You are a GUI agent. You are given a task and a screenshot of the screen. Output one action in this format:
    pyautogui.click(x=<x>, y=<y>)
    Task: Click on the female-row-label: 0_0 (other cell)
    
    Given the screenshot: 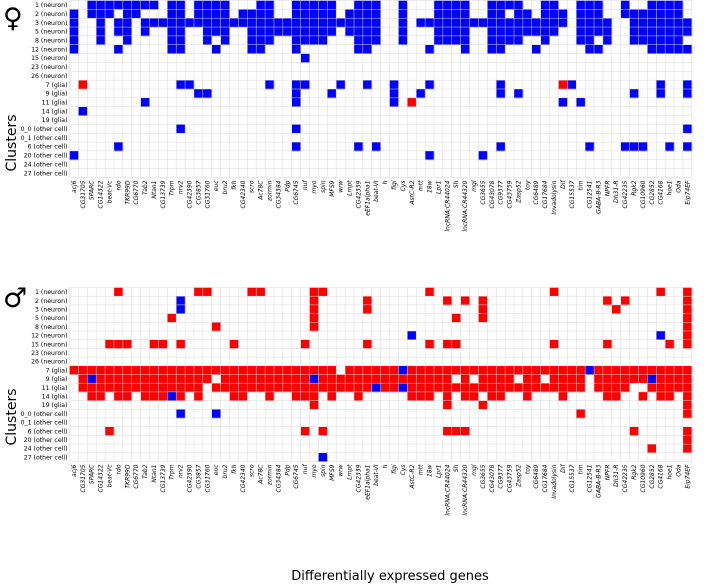 What is the action you would take?
    pyautogui.click(x=44, y=129)
    